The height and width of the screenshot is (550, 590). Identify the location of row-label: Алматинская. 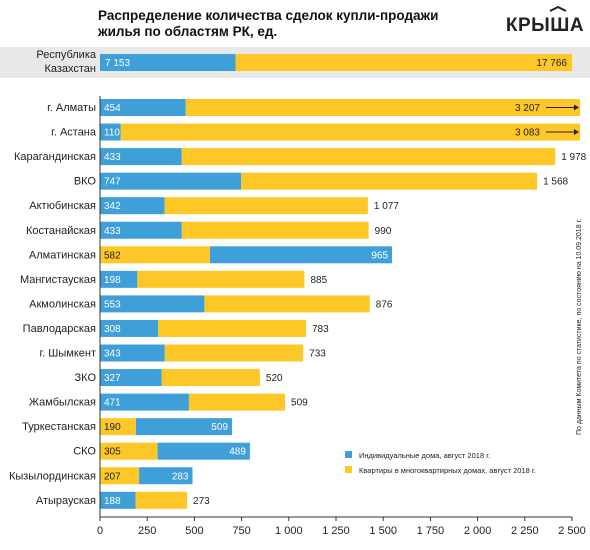
(62, 255).